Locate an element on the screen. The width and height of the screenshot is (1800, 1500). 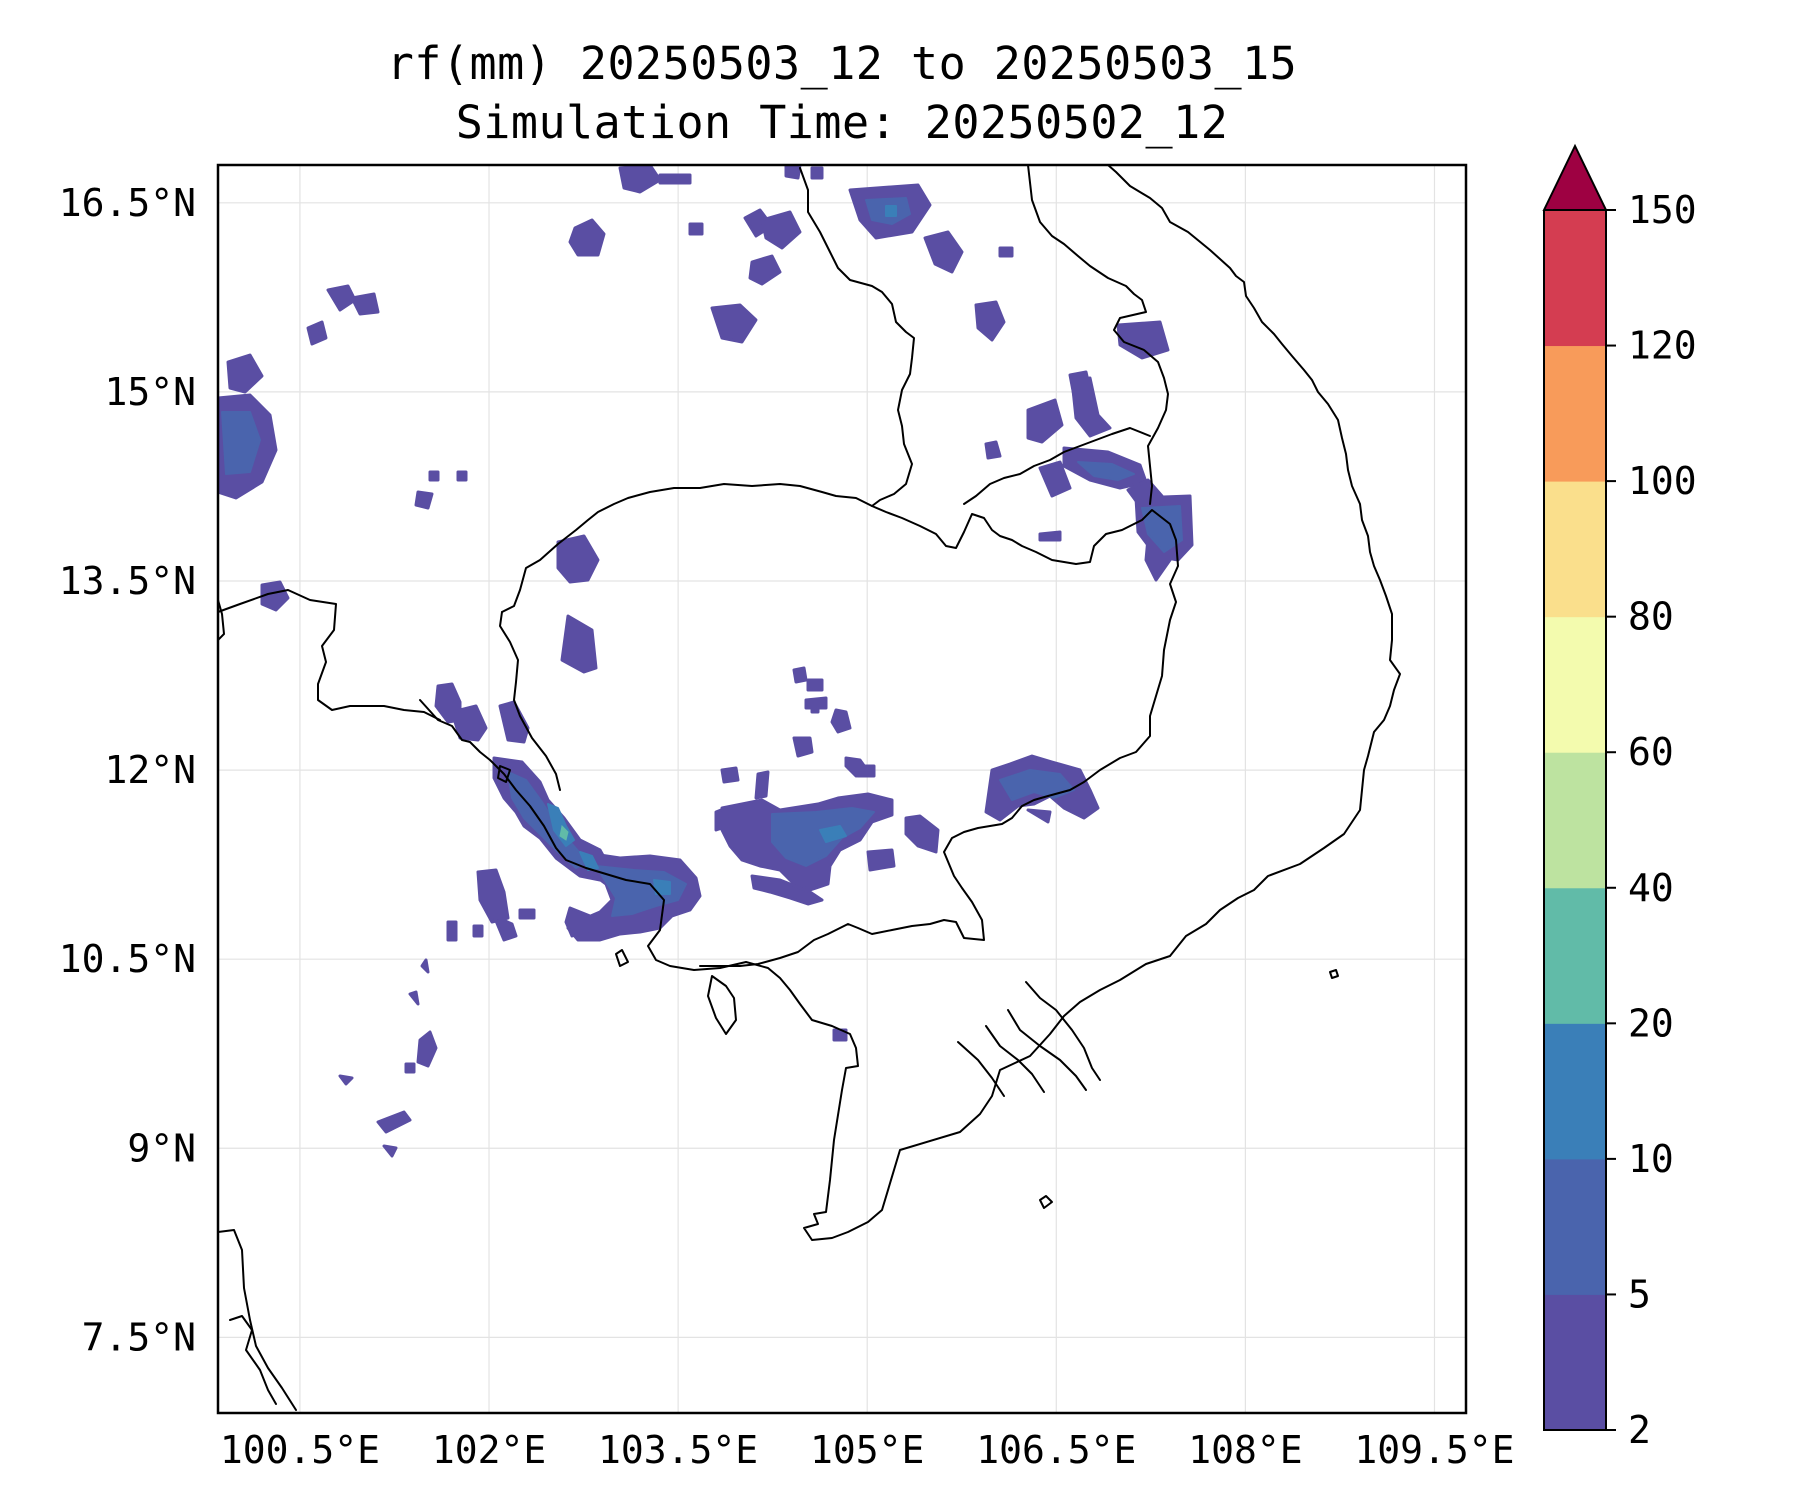
lon-tick-label: 106.5°E is located at coordinates (1056, 1450).